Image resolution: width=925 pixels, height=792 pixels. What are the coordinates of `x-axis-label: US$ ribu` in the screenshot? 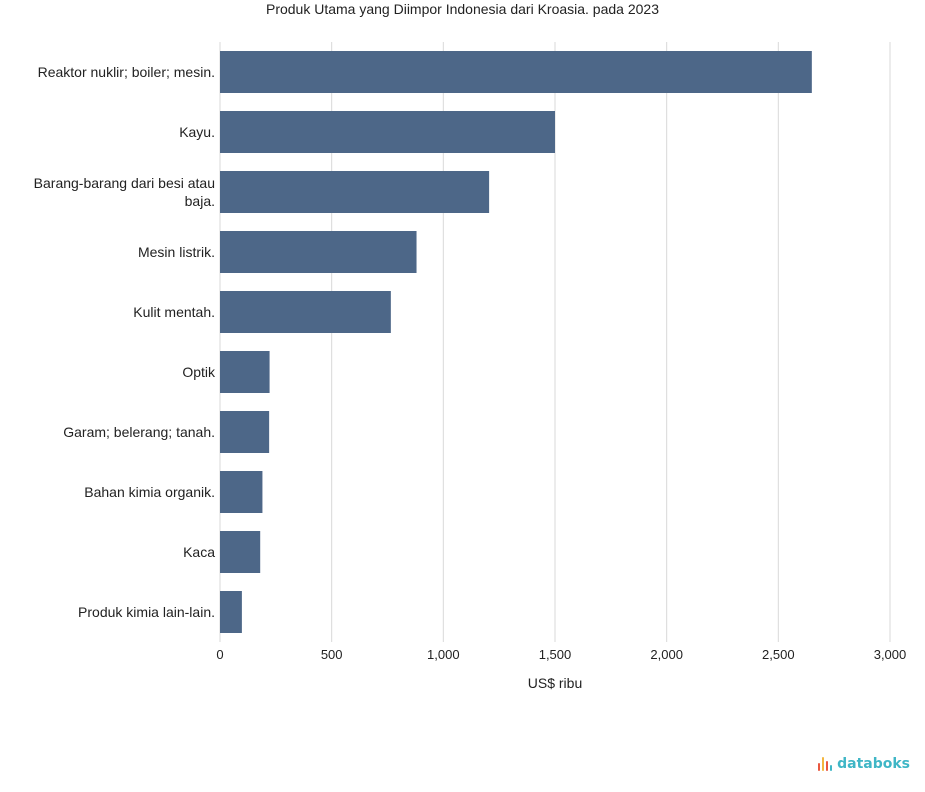 It's located at (555, 683).